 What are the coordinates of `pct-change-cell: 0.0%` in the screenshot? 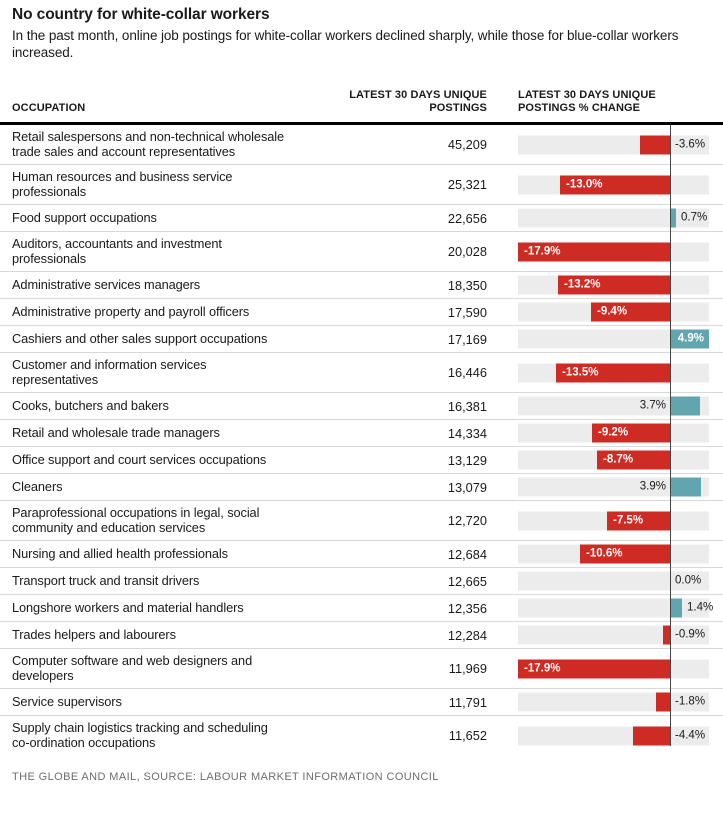 It's located at (605, 581).